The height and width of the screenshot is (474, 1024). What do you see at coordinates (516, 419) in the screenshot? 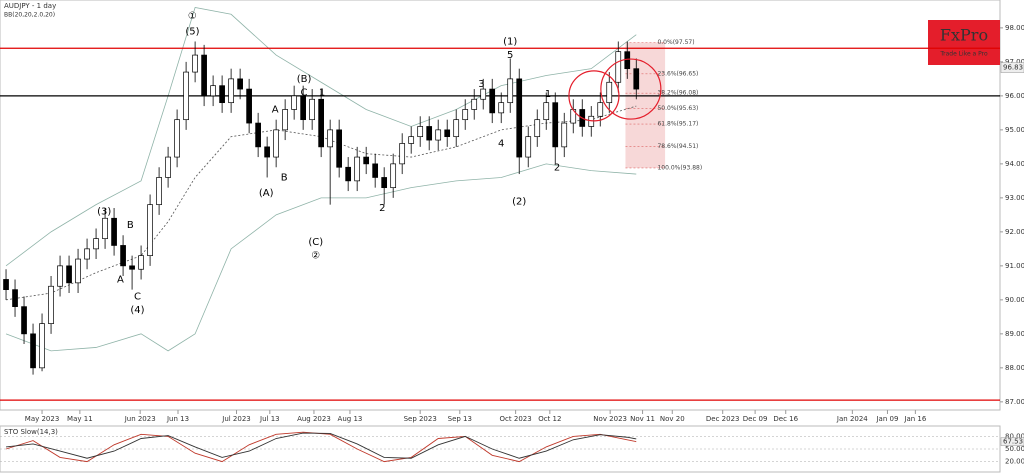
I see `x-tick-label: Oct 2023` at bounding box center [516, 419].